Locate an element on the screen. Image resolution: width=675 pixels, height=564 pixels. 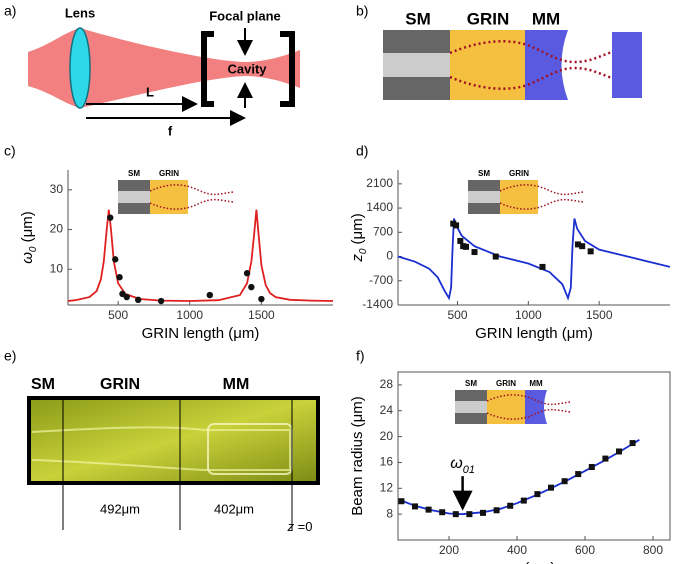
y-axis-label-symbol: ω is located at coordinates (27, 258).